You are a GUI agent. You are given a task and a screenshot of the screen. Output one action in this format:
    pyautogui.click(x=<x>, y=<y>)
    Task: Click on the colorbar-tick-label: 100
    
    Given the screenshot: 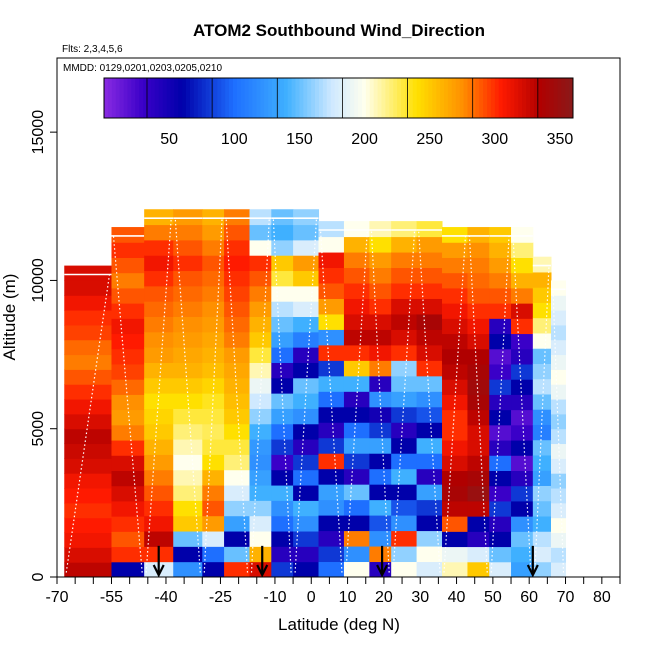 What is the action you would take?
    pyautogui.click(x=234, y=139)
    